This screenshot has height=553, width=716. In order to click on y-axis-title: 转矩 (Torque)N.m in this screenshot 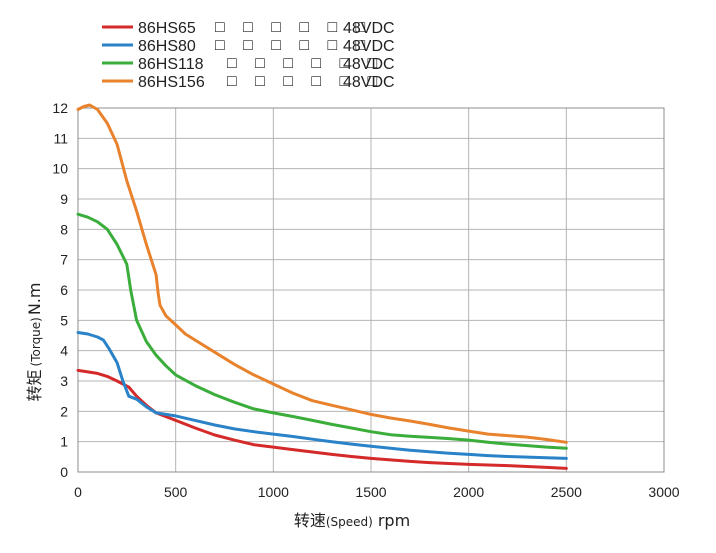, I will do `click(34, 342)`.